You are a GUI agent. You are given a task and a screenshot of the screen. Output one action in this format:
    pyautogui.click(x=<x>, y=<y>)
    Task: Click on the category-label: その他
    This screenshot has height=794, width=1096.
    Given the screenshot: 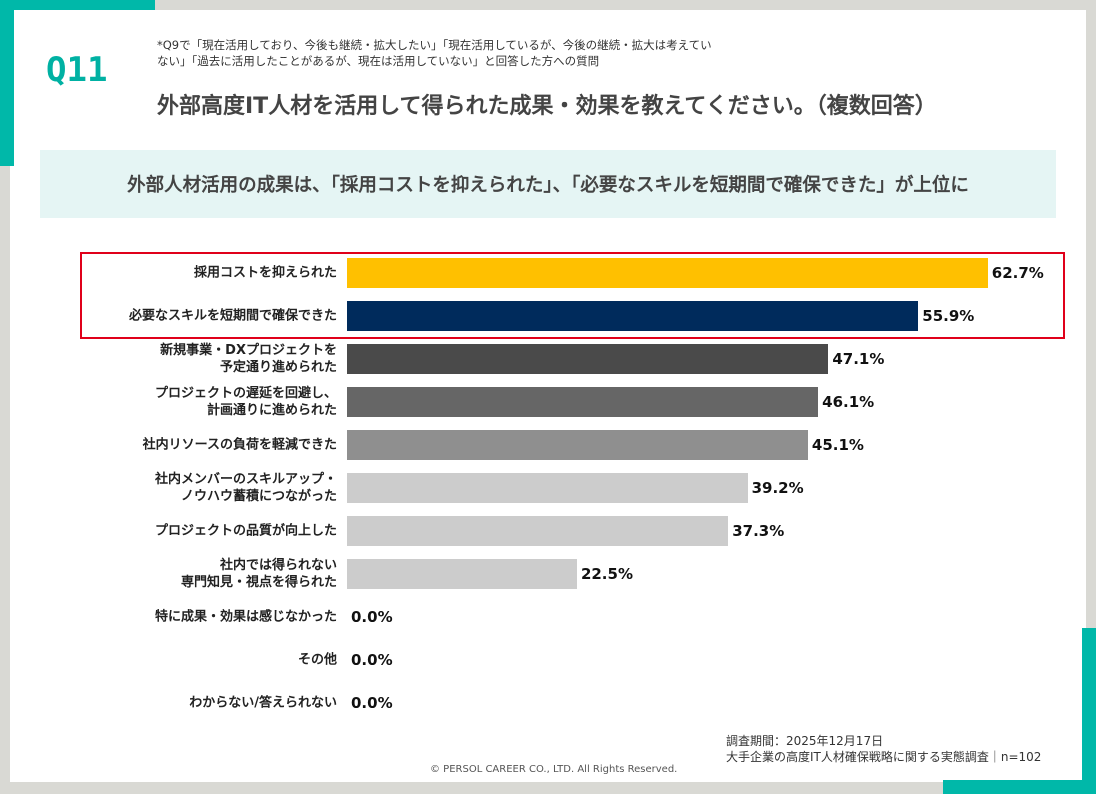 What is the action you would take?
    pyautogui.click(x=317, y=660)
    